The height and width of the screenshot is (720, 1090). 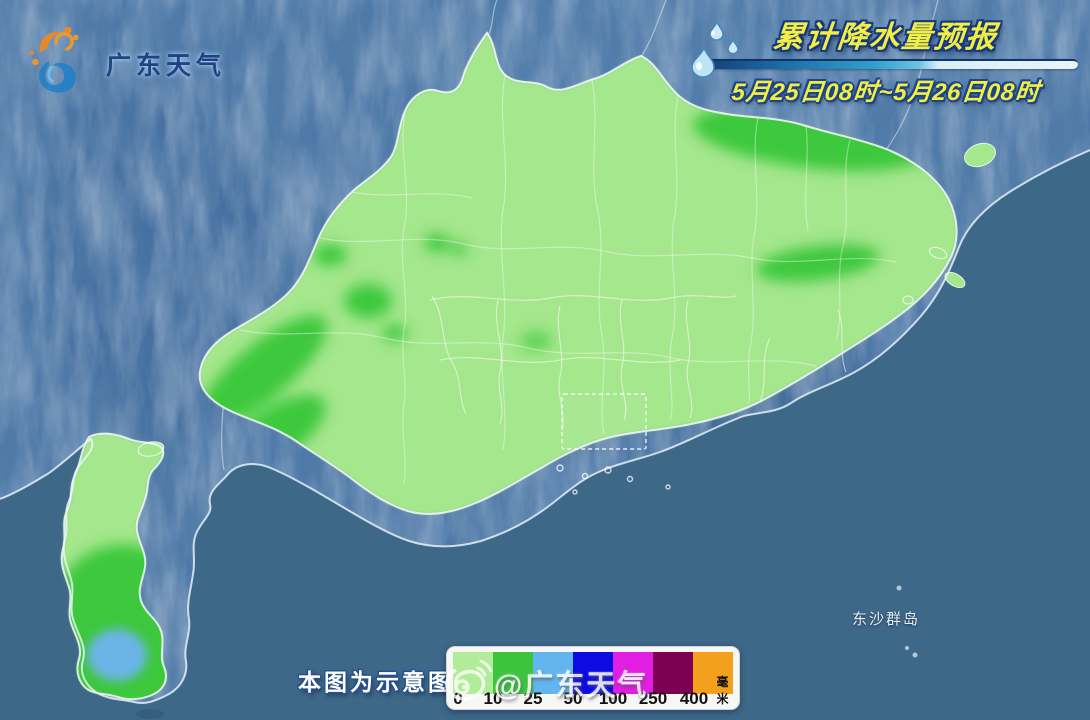 I want to click on sea-islands, so click(x=613, y=479).